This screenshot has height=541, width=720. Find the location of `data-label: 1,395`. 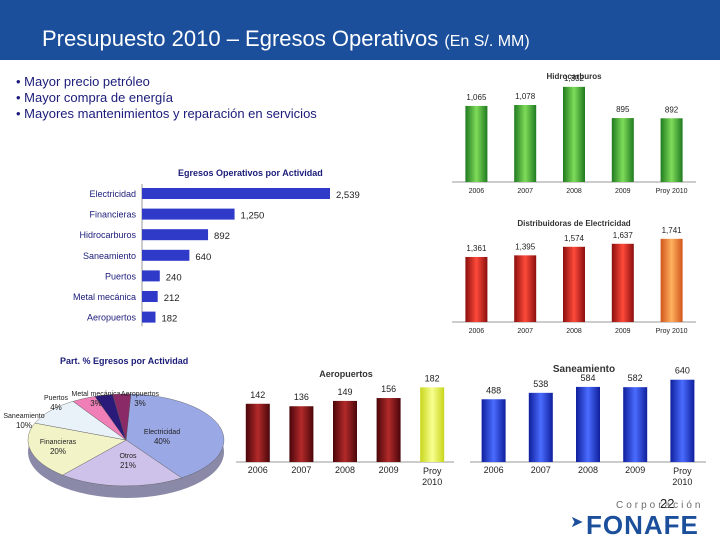

data-label: 1,395 is located at coordinates (525, 246).